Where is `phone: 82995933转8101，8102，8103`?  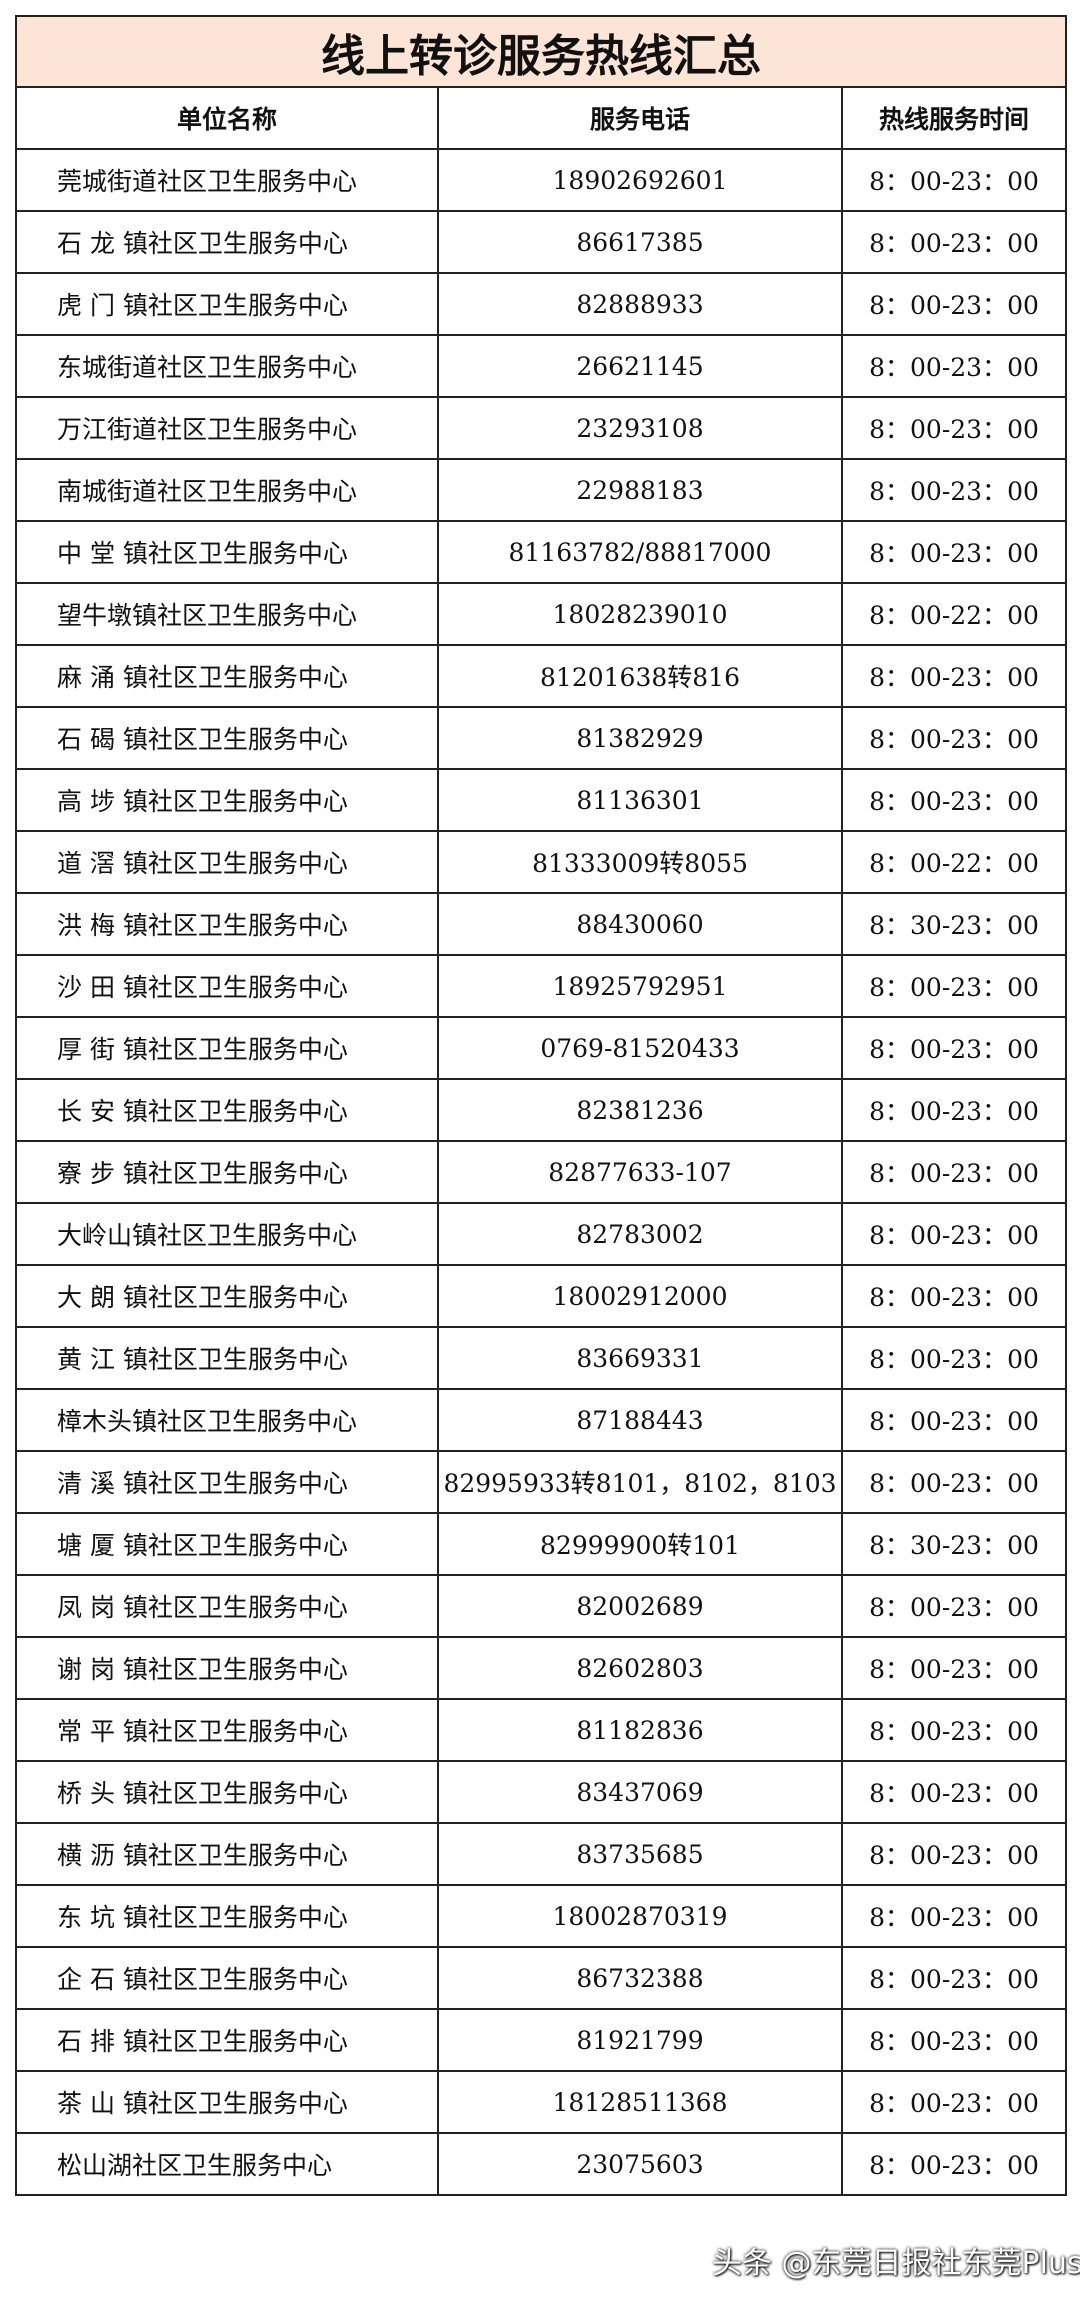
phone: 82995933转8101，8102，8103 is located at coordinates (640, 1482).